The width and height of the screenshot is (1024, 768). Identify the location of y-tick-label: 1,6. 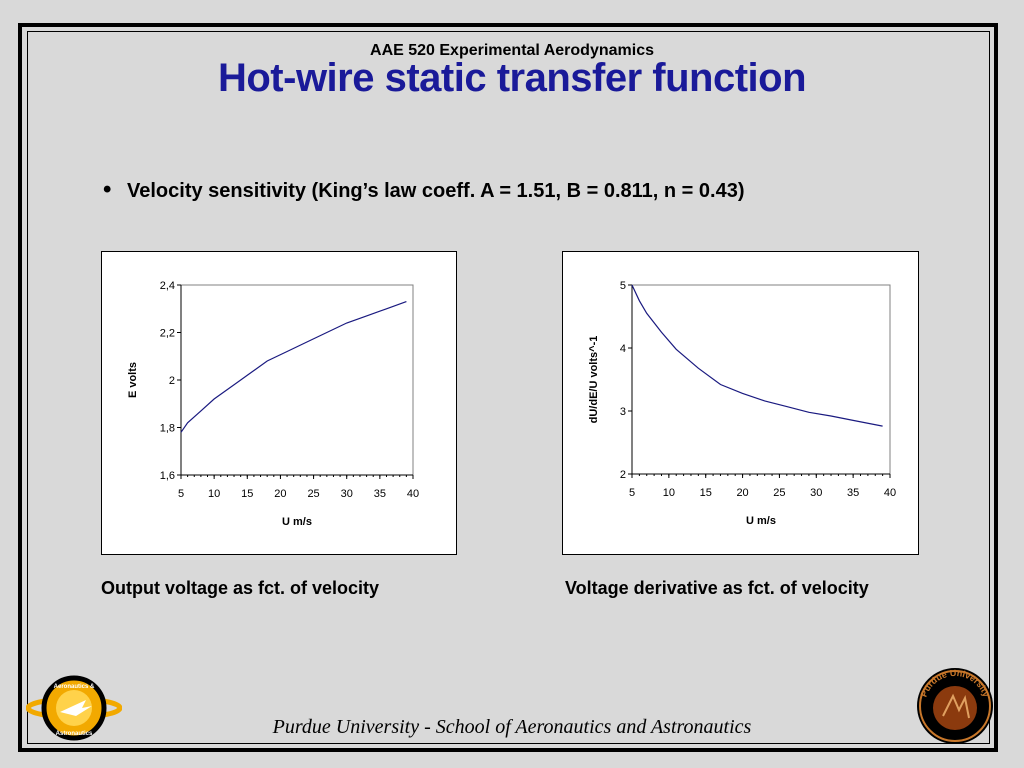
(167, 476).